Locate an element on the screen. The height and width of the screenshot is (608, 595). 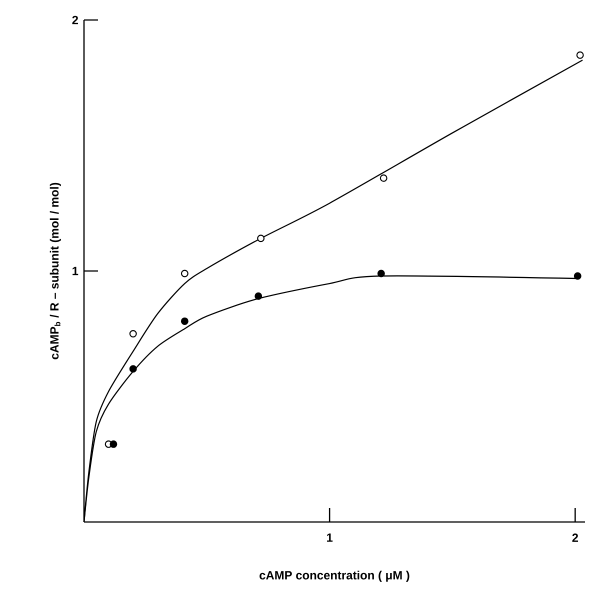
x-axis-title: cAMP concentration ( μM ) is located at coordinates (335, 576).